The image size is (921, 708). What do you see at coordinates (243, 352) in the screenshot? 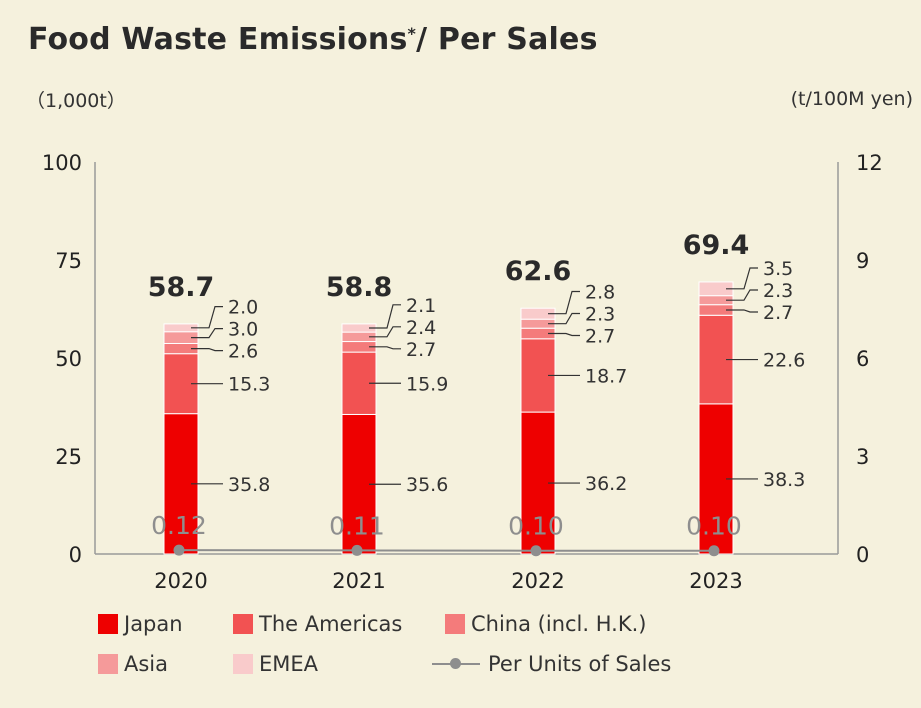
I see `data-label-2020-2: 2.6` at bounding box center [243, 352].